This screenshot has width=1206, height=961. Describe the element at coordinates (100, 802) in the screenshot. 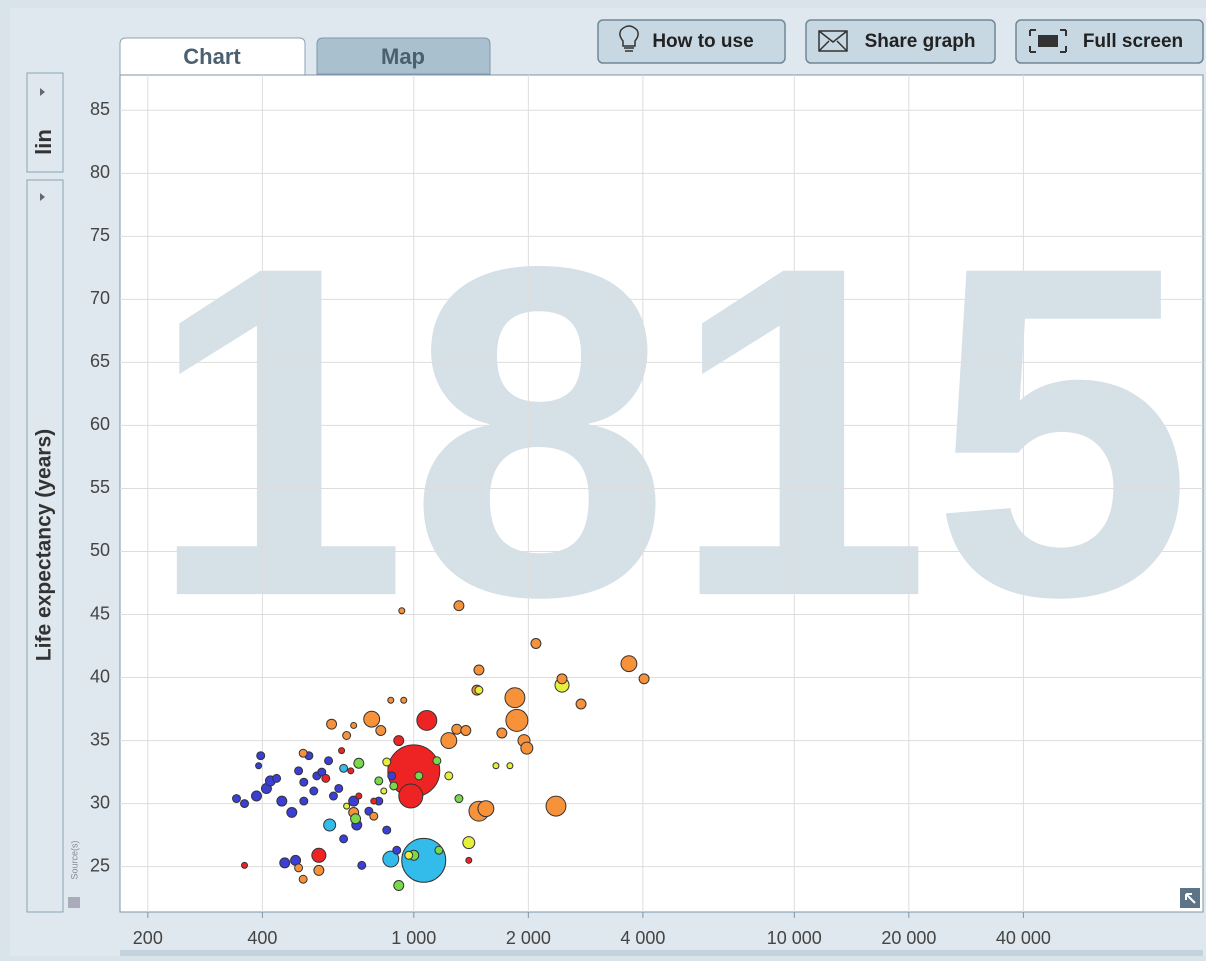

I see `y-tick-label: 30` at that location.